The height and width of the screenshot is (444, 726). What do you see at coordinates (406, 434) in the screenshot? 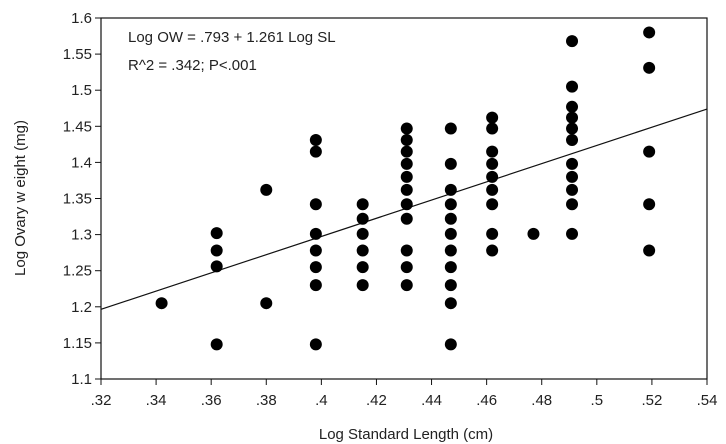
I see `x-axis-label: Log Standard Length (cm)` at bounding box center [406, 434].